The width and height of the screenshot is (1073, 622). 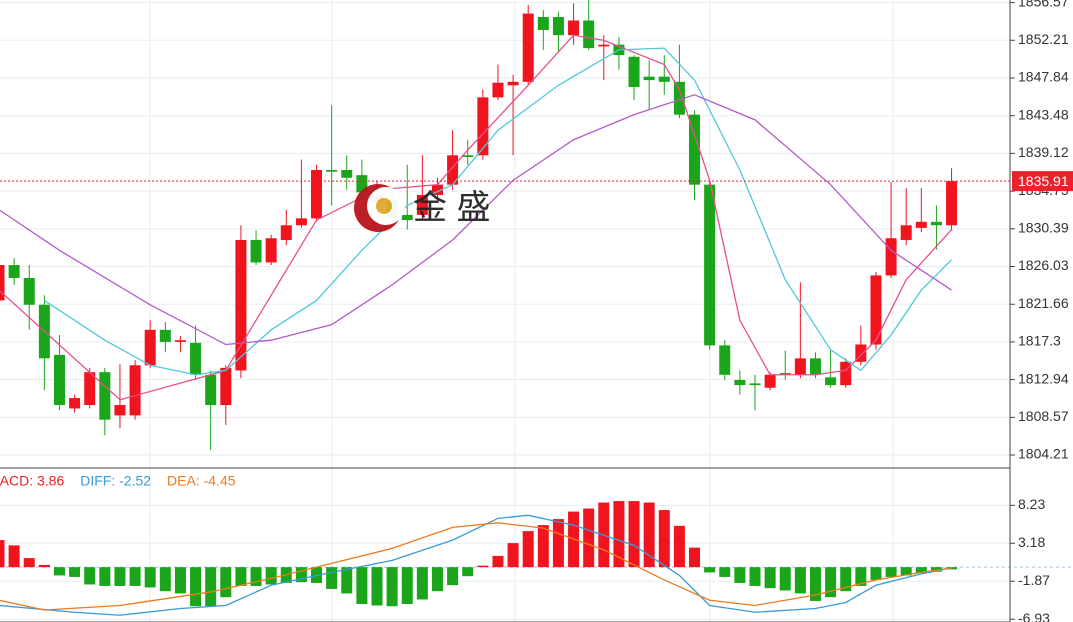 I want to click on y-tick-label: 1817.3, so click(x=1039, y=341).